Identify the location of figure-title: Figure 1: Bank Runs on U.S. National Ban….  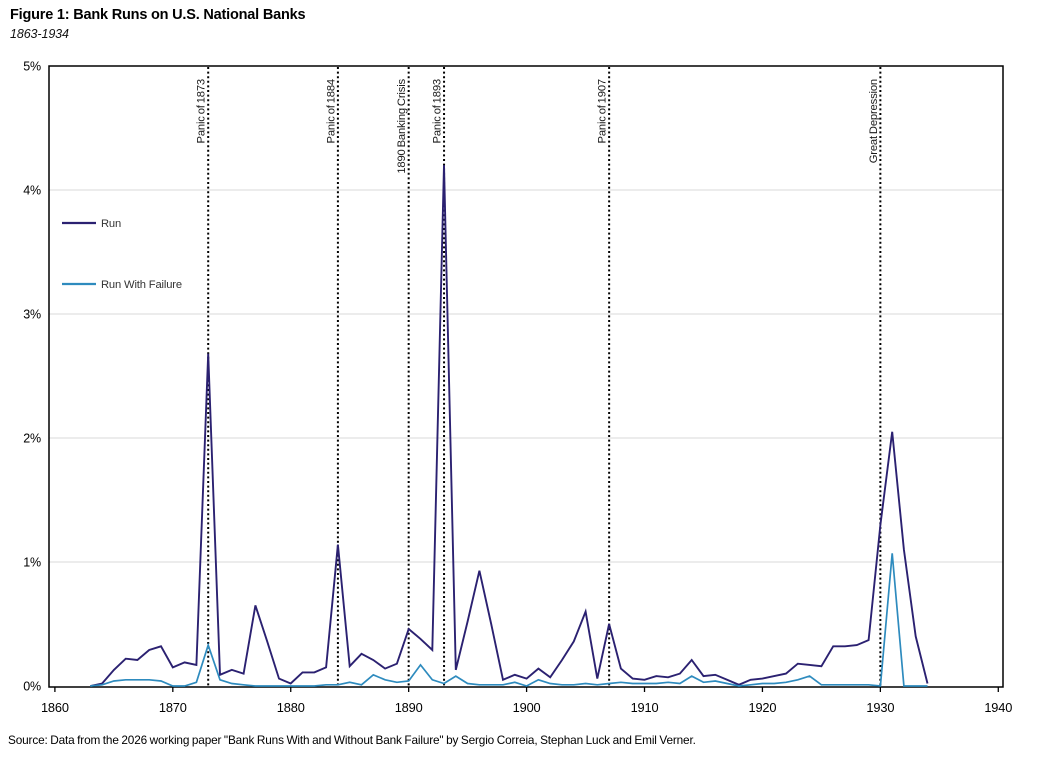
(158, 15).